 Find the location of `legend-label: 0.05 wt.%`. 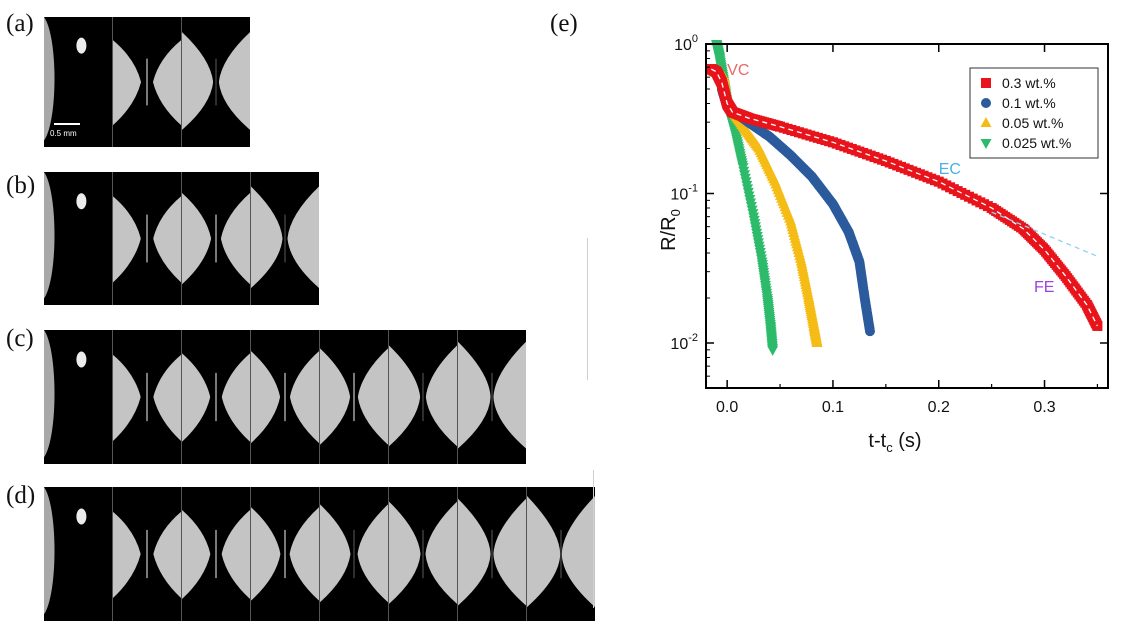

legend-label: 0.05 wt.% is located at coordinates (1032, 123).